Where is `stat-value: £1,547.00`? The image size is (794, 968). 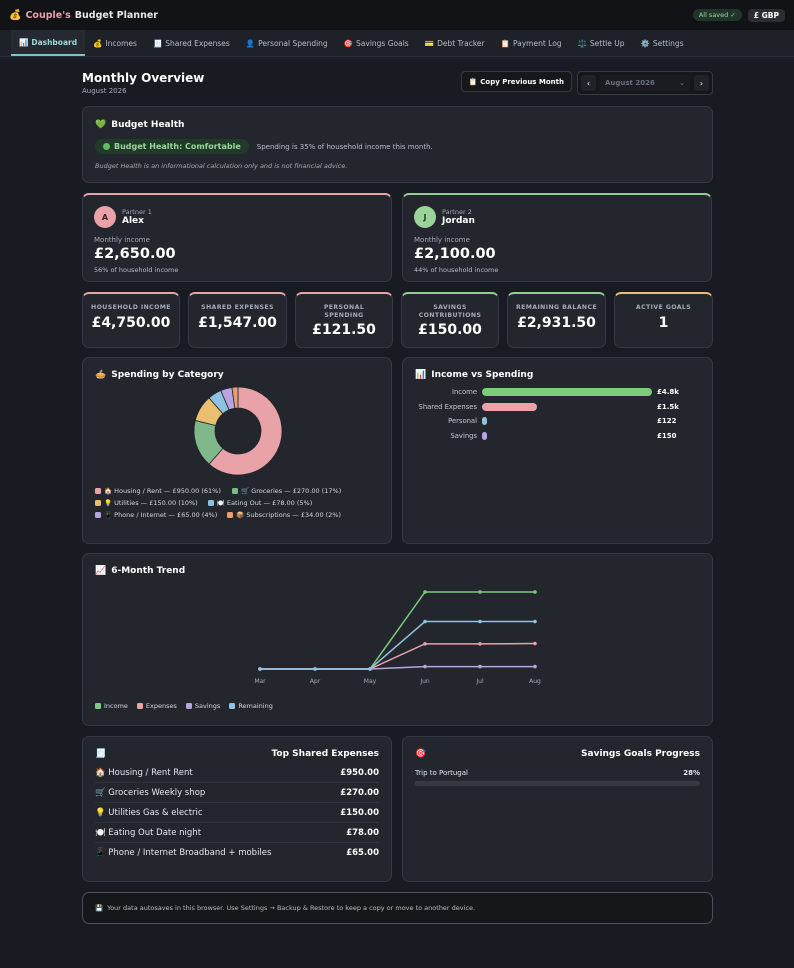
stat-value: £1,547.00 is located at coordinates (237, 322).